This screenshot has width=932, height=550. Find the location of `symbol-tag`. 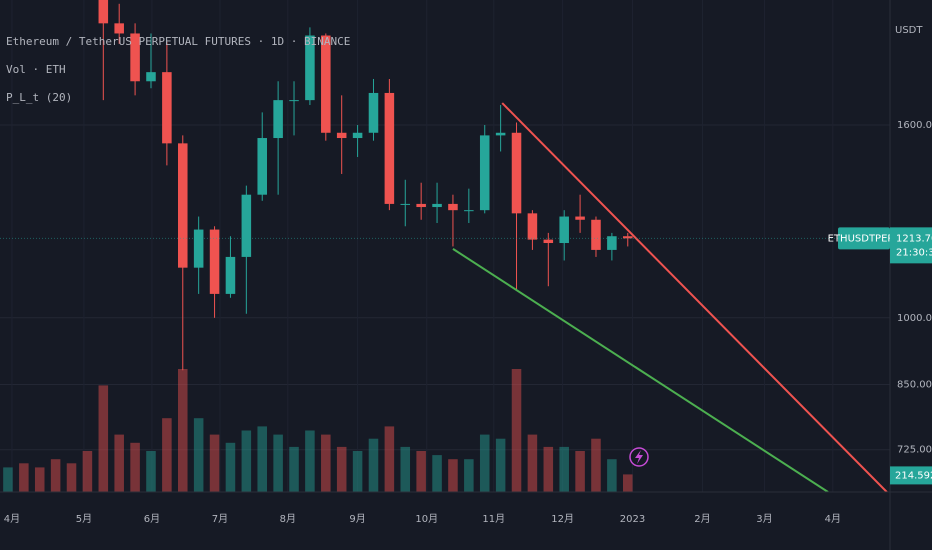

symbol-tag is located at coordinates (864, 238).